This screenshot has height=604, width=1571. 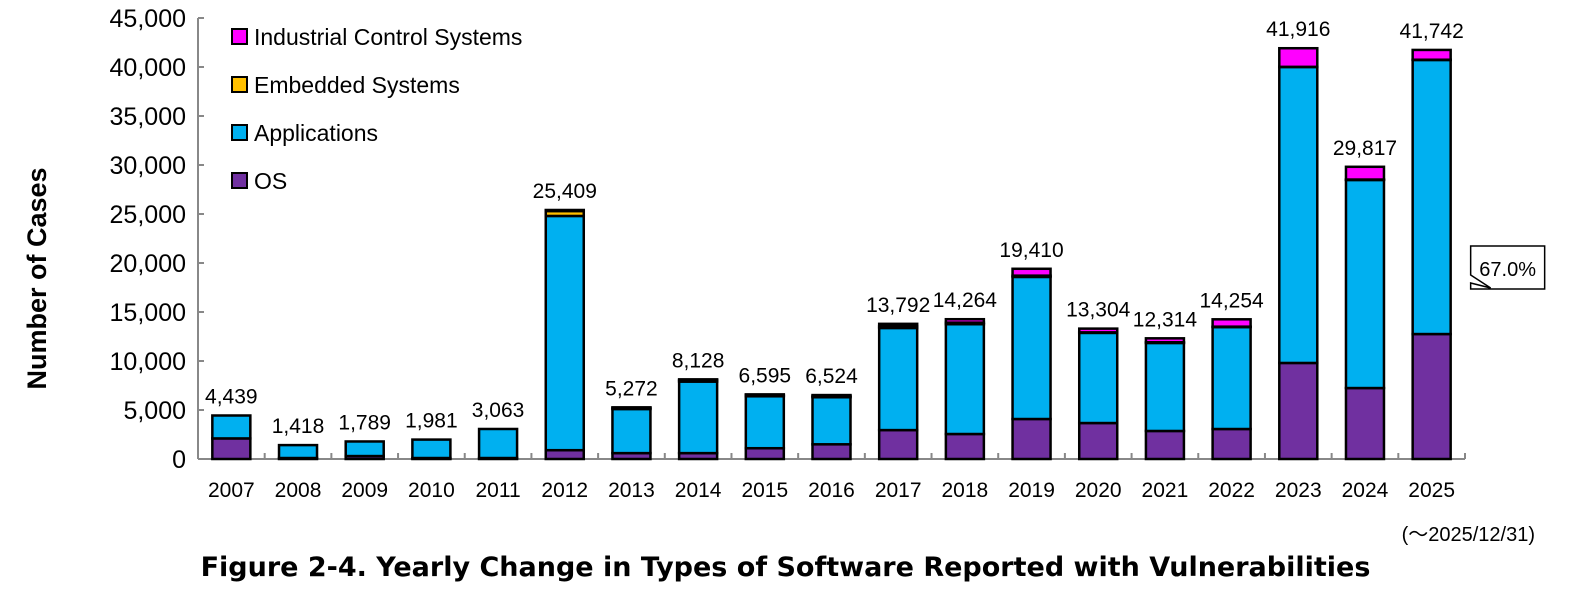 I want to click on total-label: 13,304, so click(x=1098, y=310).